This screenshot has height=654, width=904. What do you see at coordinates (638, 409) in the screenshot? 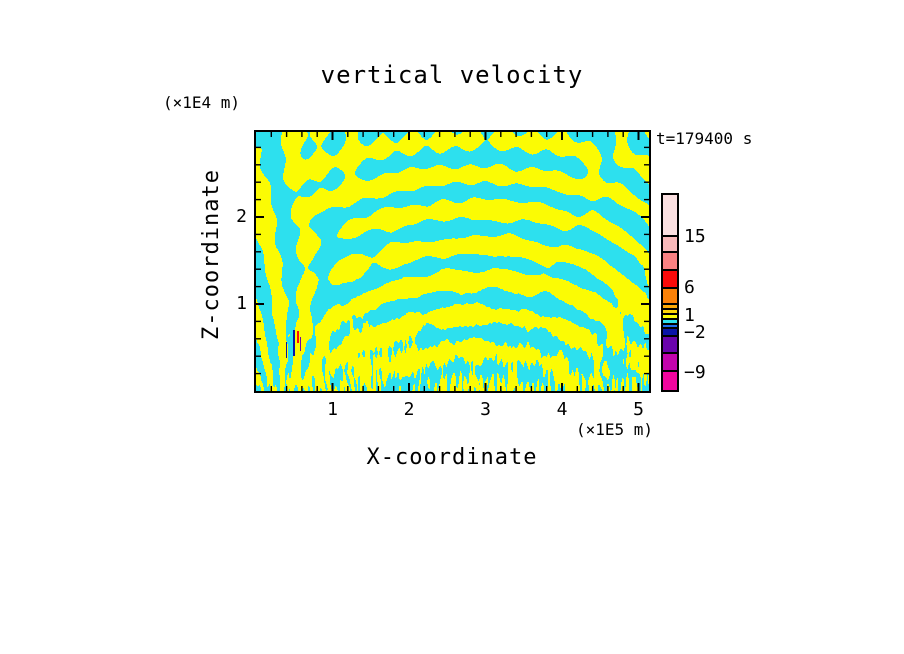
I see `x-tick-label: 5` at bounding box center [638, 409].